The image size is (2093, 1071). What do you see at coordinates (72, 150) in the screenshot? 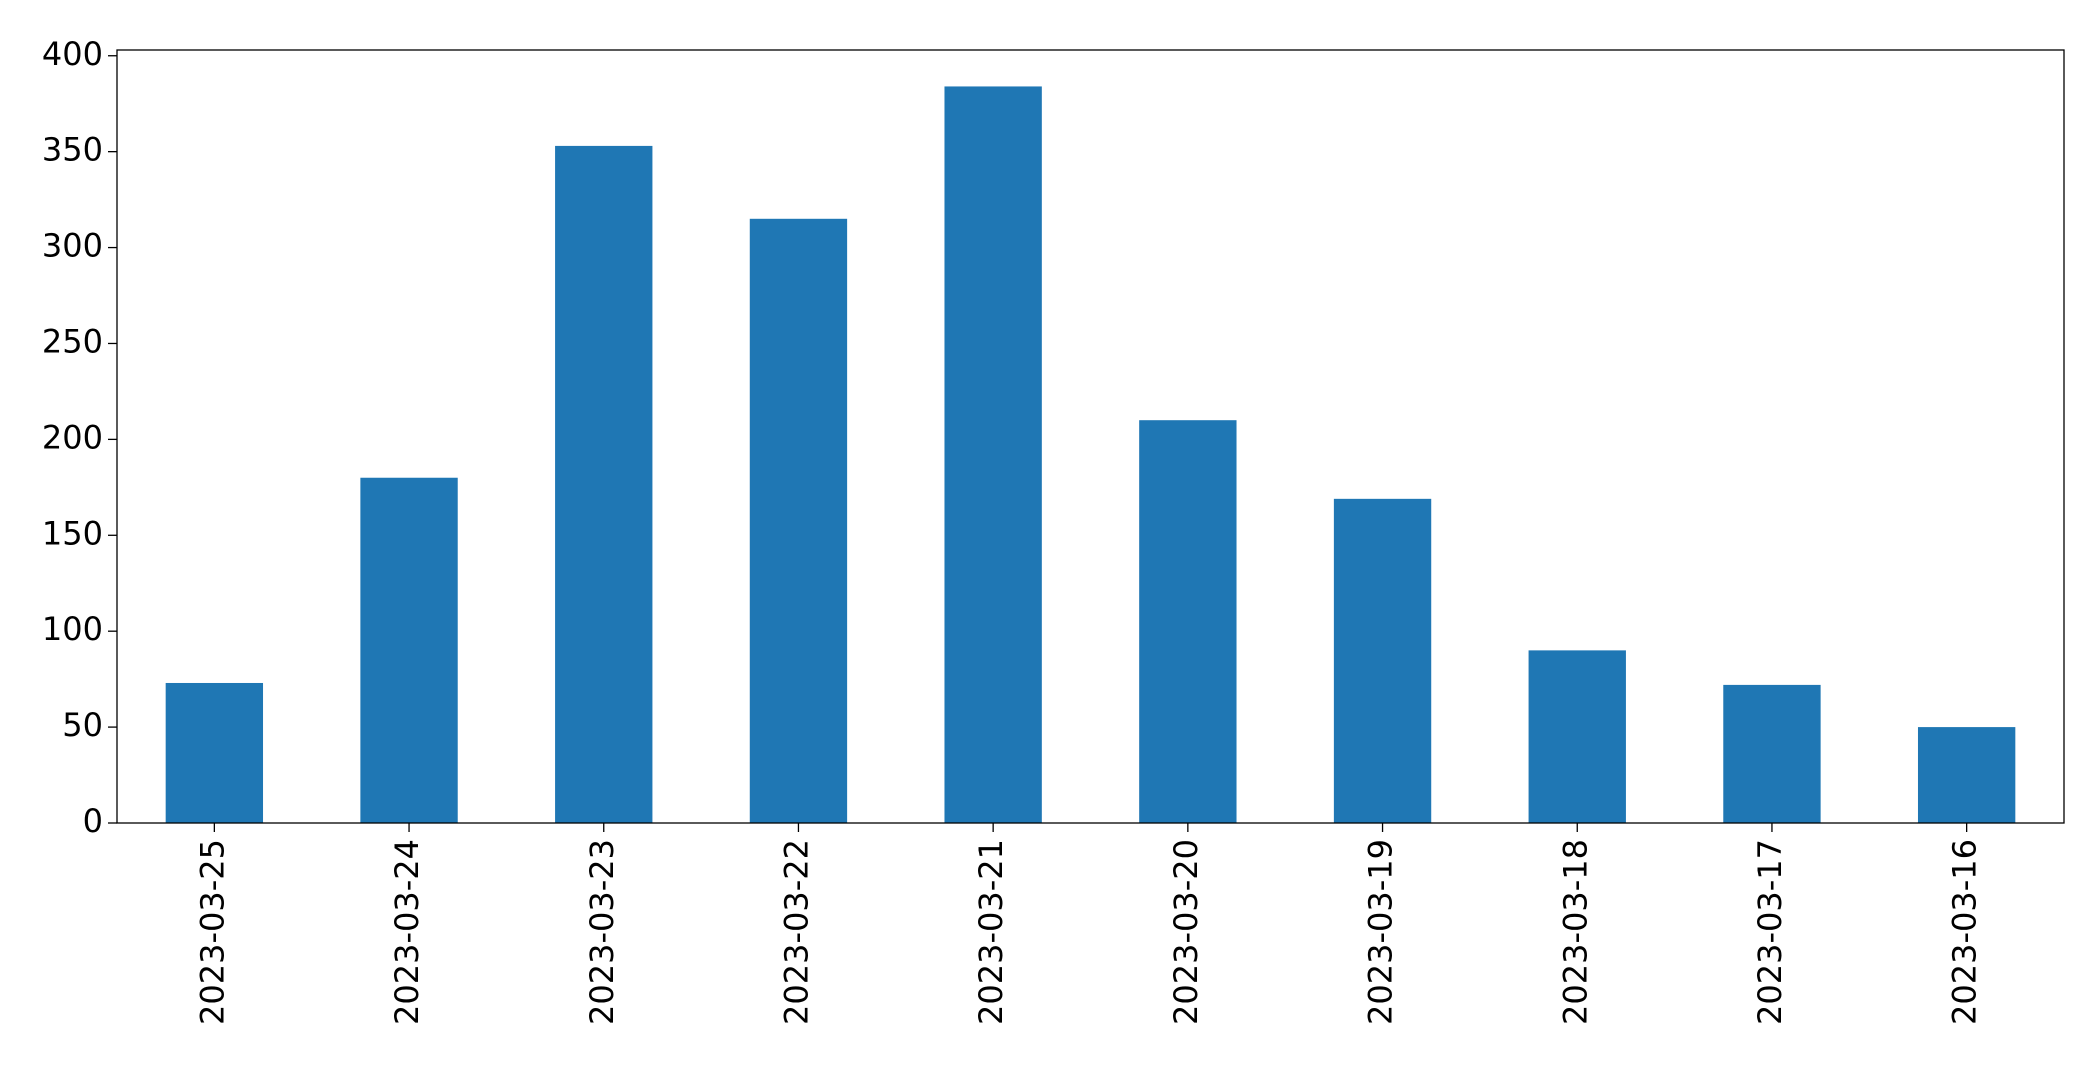
I see `y-tick-label: 350` at bounding box center [72, 150].